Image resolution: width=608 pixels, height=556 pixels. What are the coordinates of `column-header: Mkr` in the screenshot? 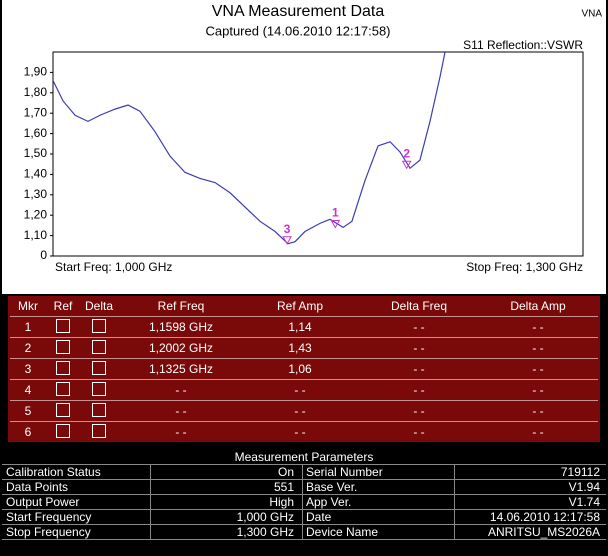 It's located at (28, 306).